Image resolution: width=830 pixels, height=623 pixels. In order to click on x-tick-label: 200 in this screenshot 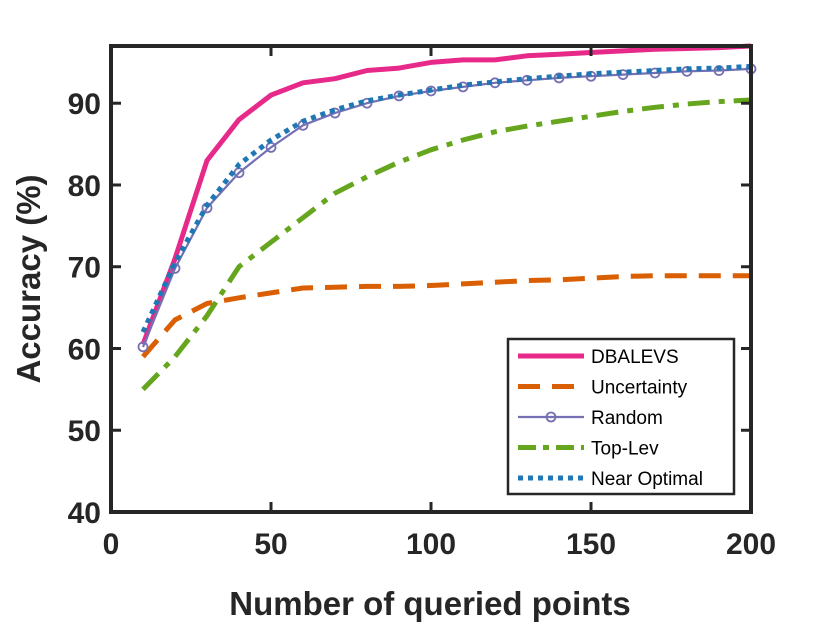, I will do `click(751, 544)`.